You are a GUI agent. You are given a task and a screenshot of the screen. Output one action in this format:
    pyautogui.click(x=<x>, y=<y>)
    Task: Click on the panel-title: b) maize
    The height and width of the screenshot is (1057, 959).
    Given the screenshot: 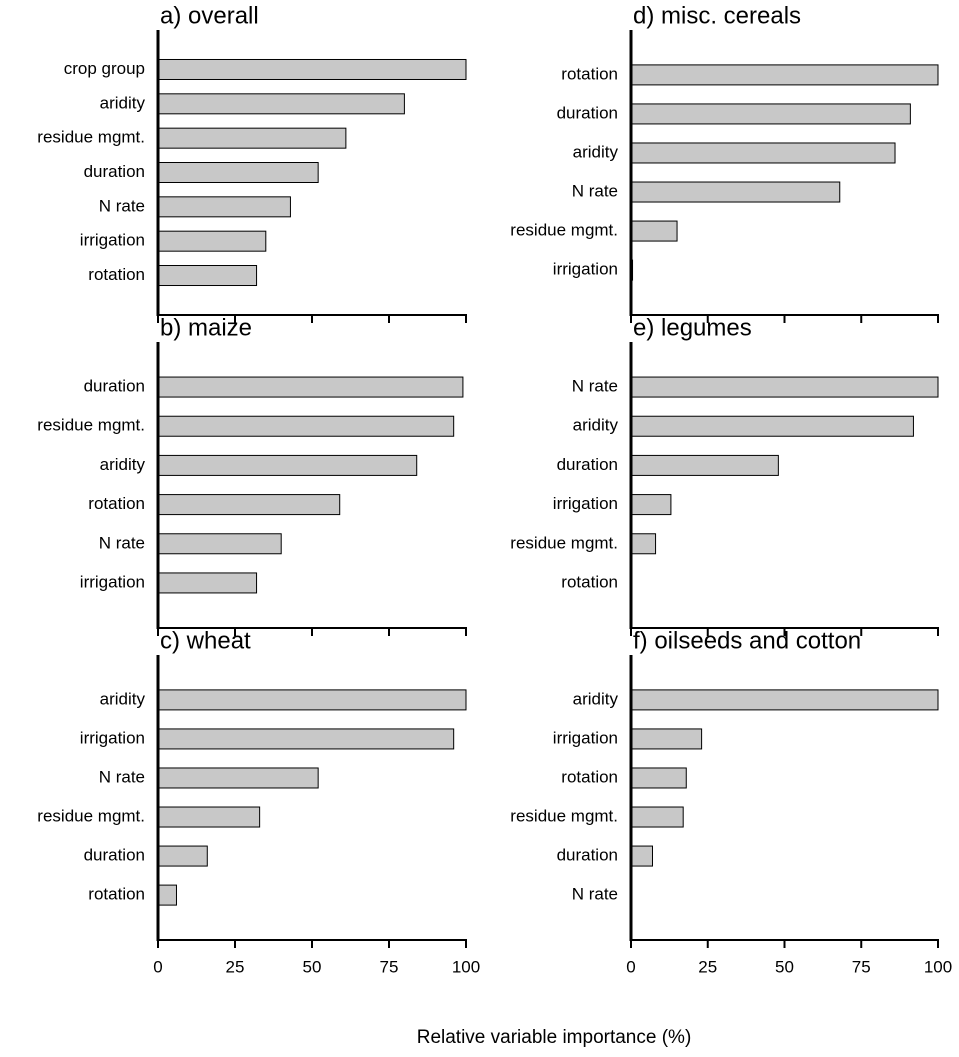 What is the action you would take?
    pyautogui.click(x=206, y=327)
    